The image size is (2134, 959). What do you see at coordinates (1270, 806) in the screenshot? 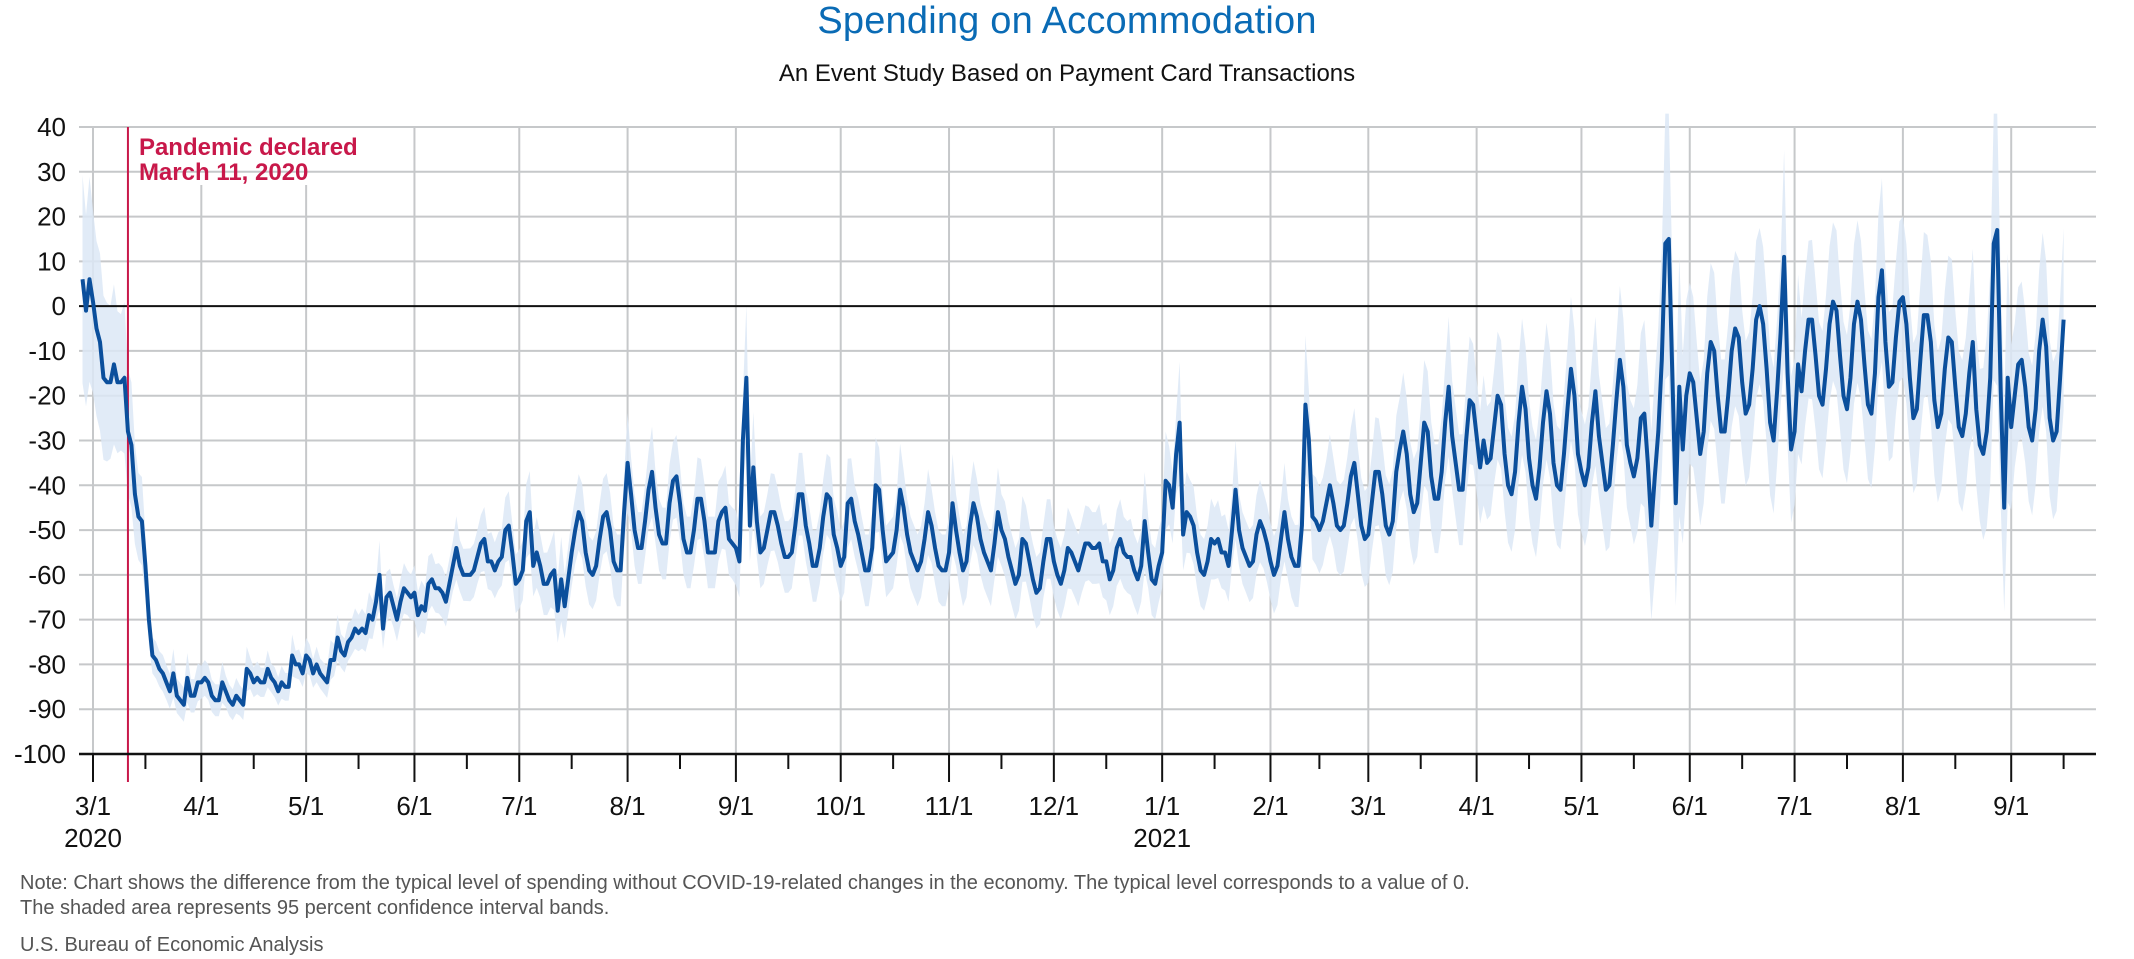
I see `x-tick-label: 2/1` at bounding box center [1270, 806].